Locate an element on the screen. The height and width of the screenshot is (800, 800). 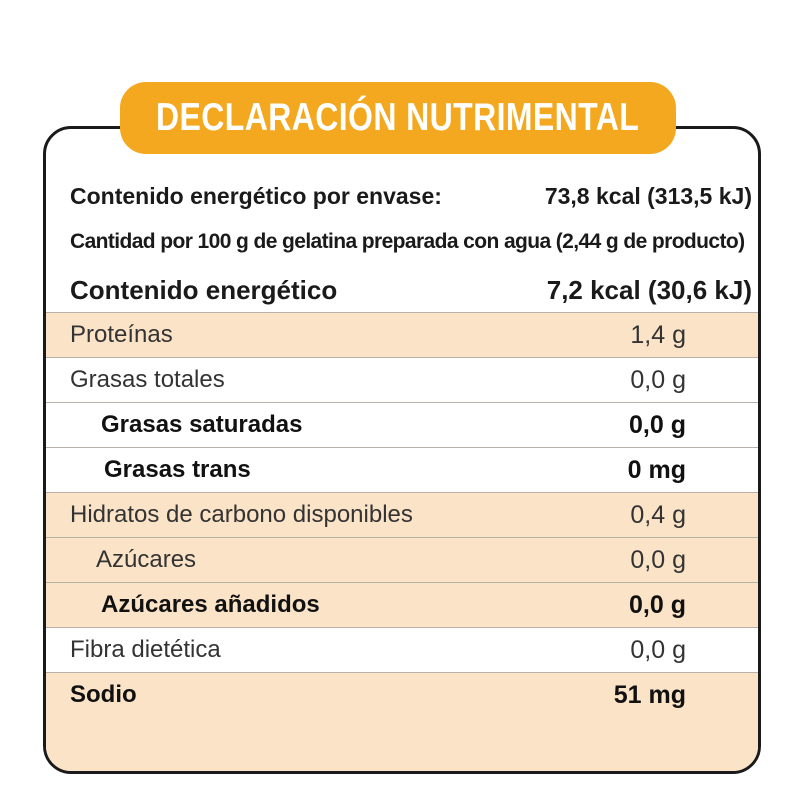
nutrient-value: 1,4 g is located at coordinates (658, 334).